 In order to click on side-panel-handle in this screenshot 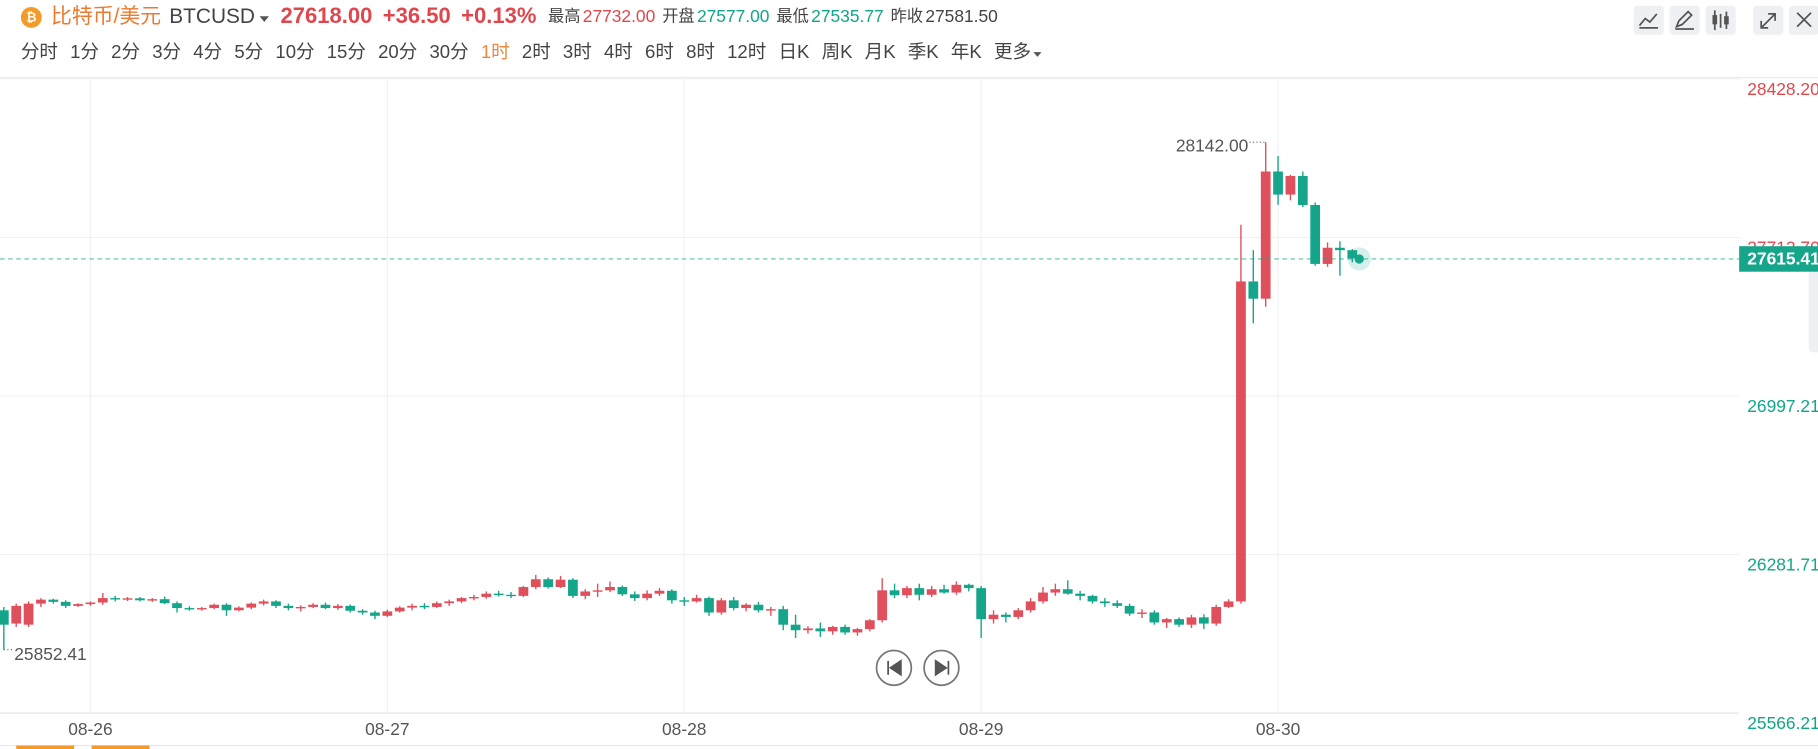, I will do `click(1813, 310)`.